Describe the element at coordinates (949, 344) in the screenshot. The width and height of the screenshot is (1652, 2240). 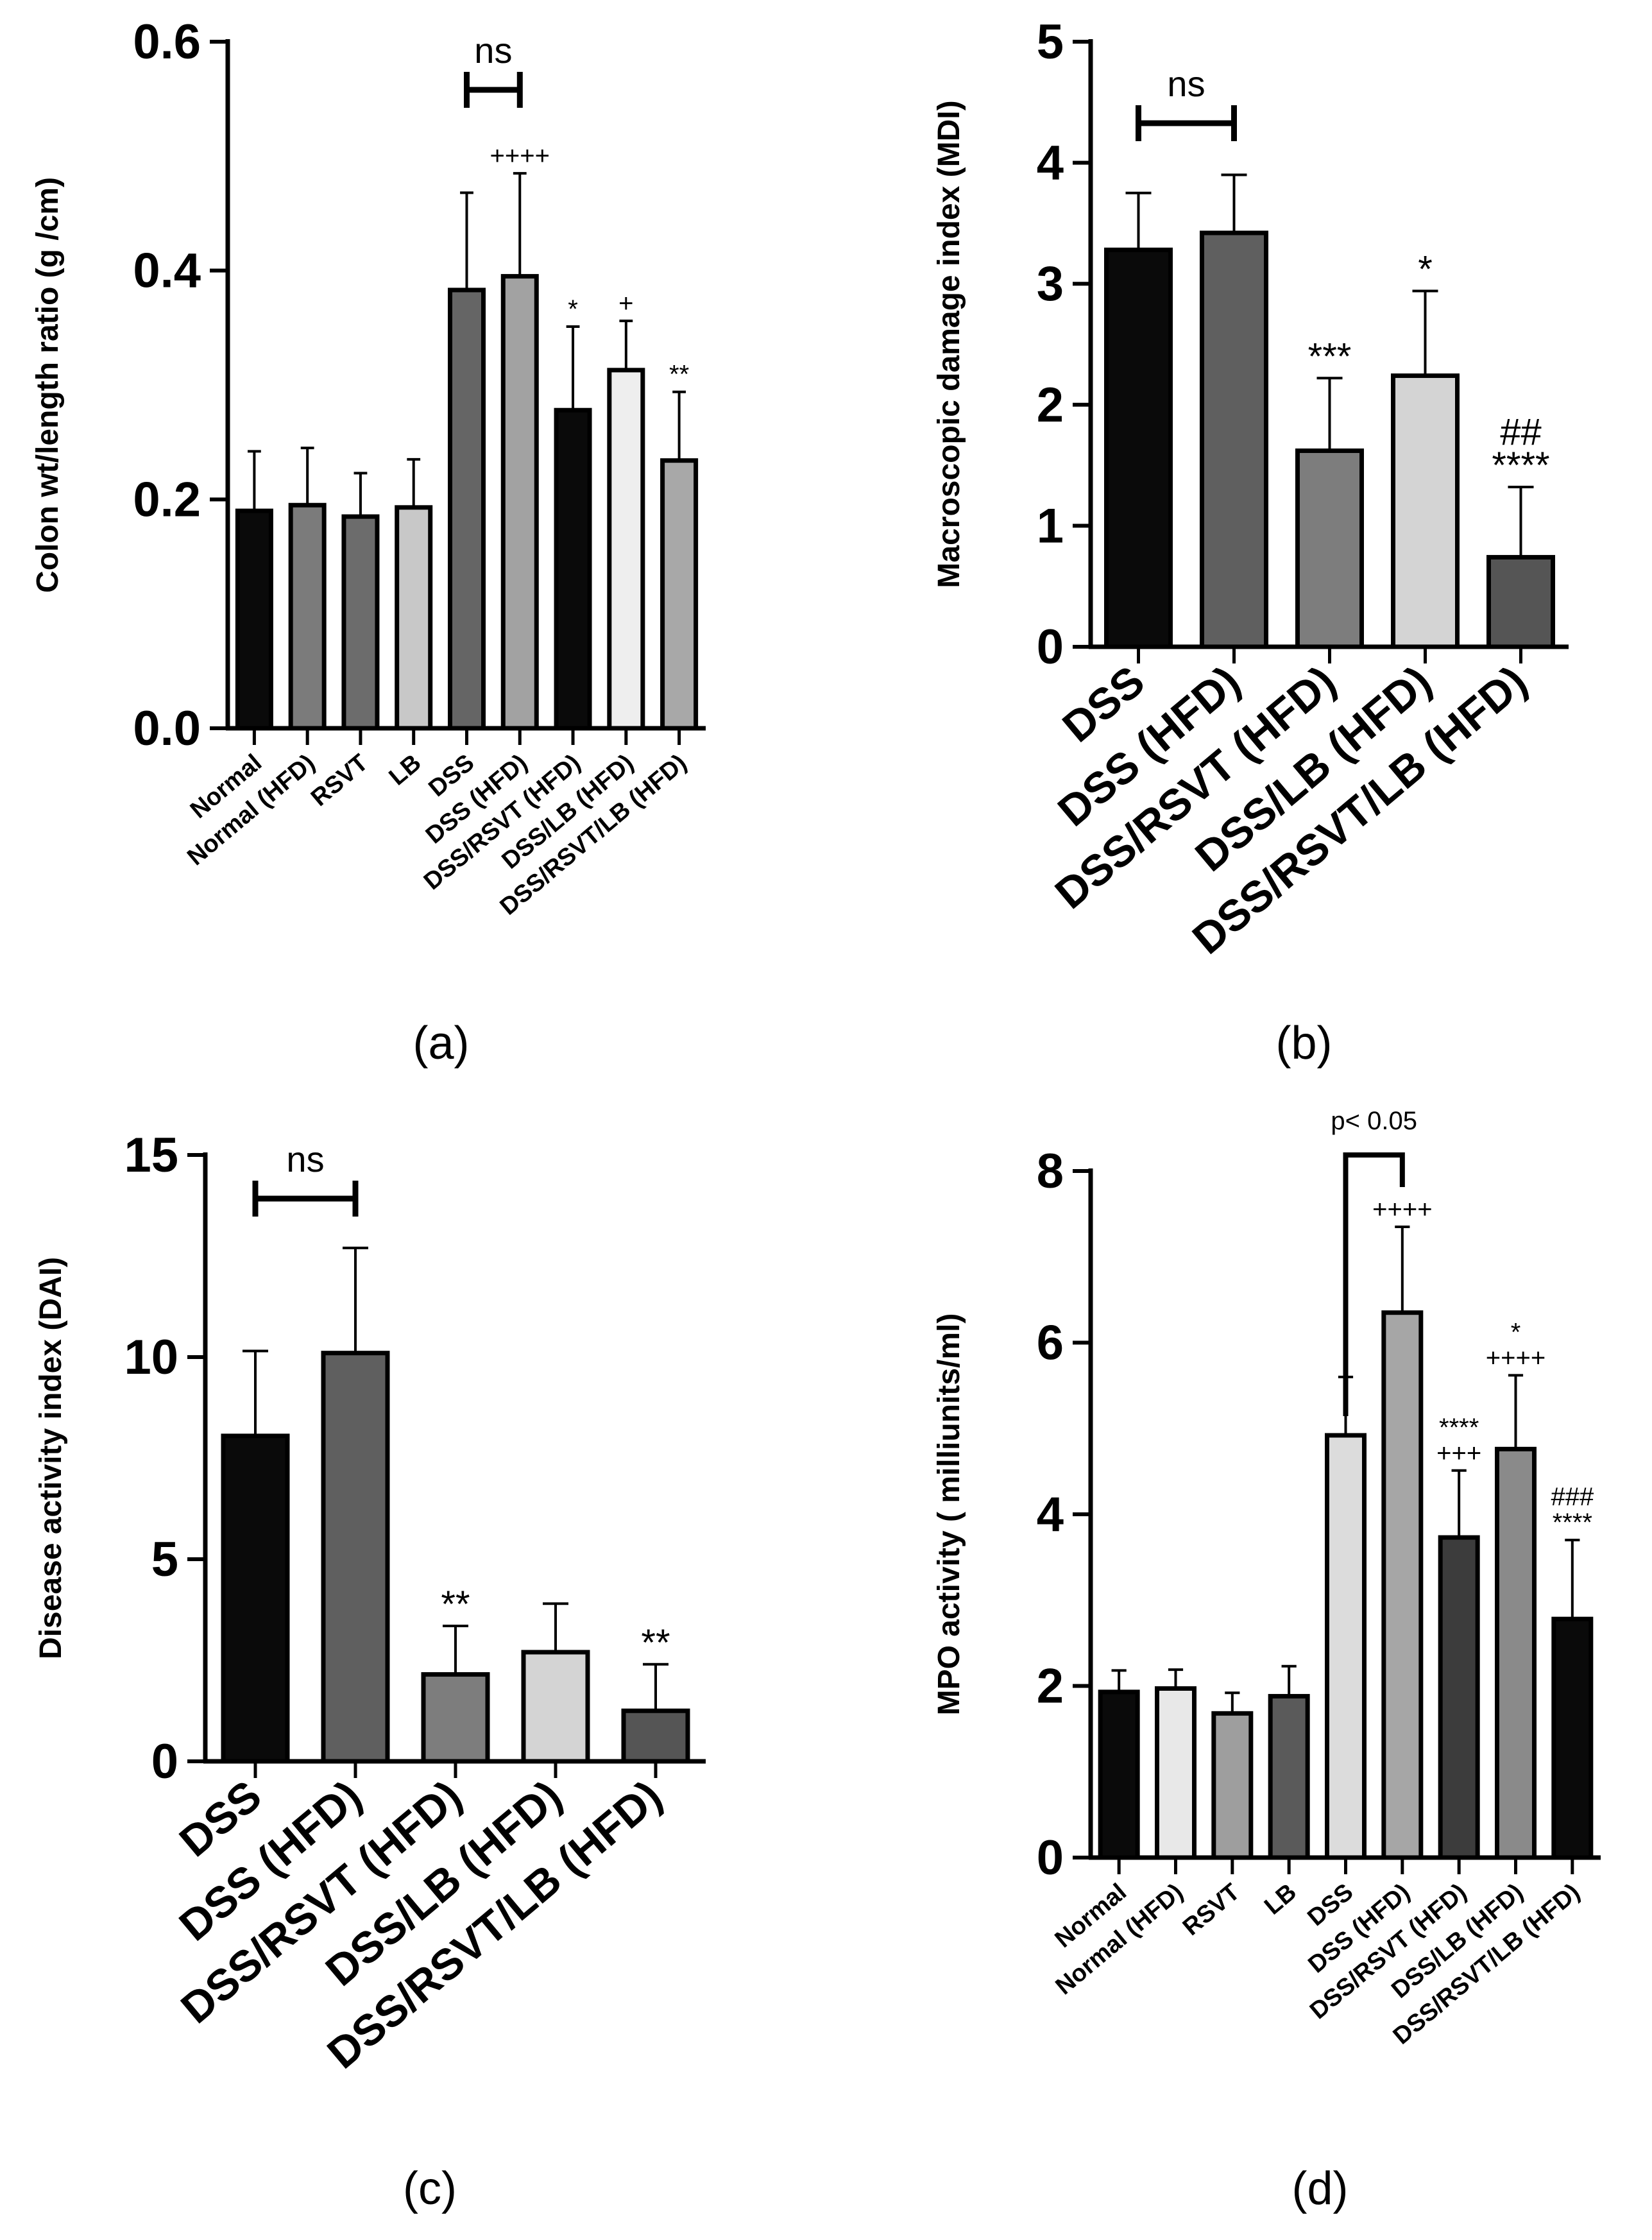
I see `y-axis-title: Macroscopic damage index (MDI)` at that location.